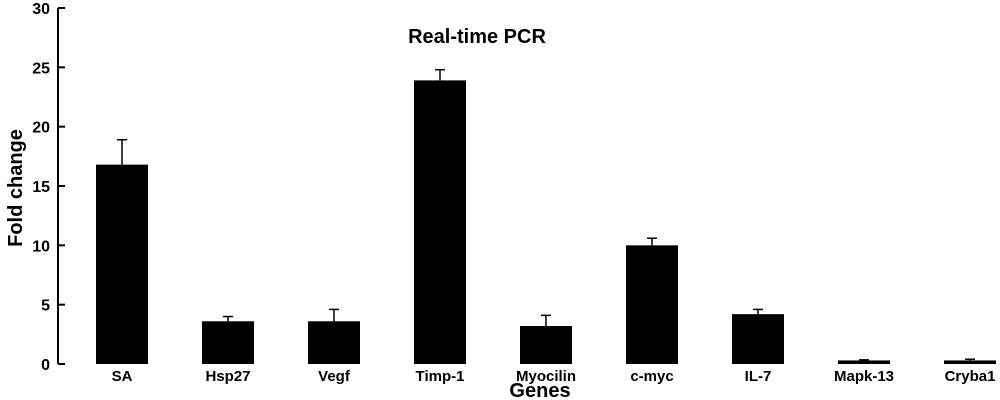 This screenshot has width=1000, height=400. Describe the element at coordinates (546, 345) in the screenshot. I see `bar-myocilin` at that location.